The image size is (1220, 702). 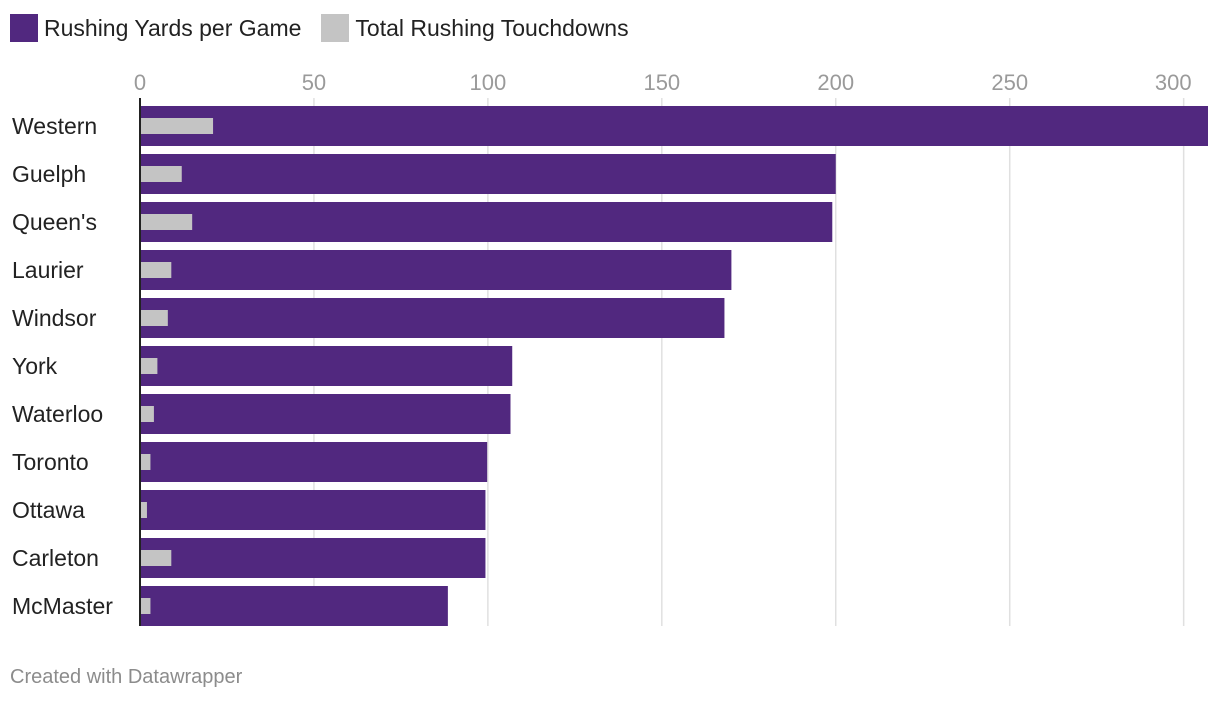 I want to click on x-tick-label-0: 0, so click(x=140, y=82).